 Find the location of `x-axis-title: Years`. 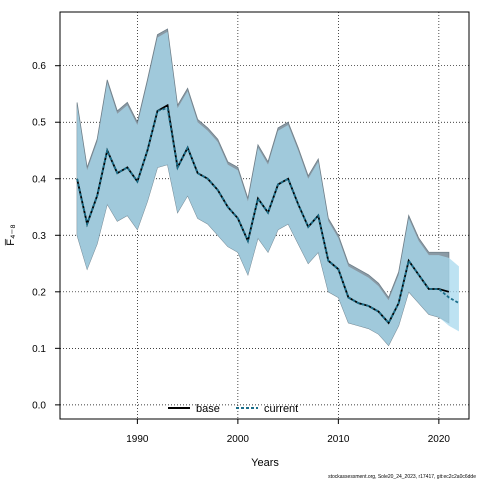

x-axis-title: Years is located at coordinates (265, 463).